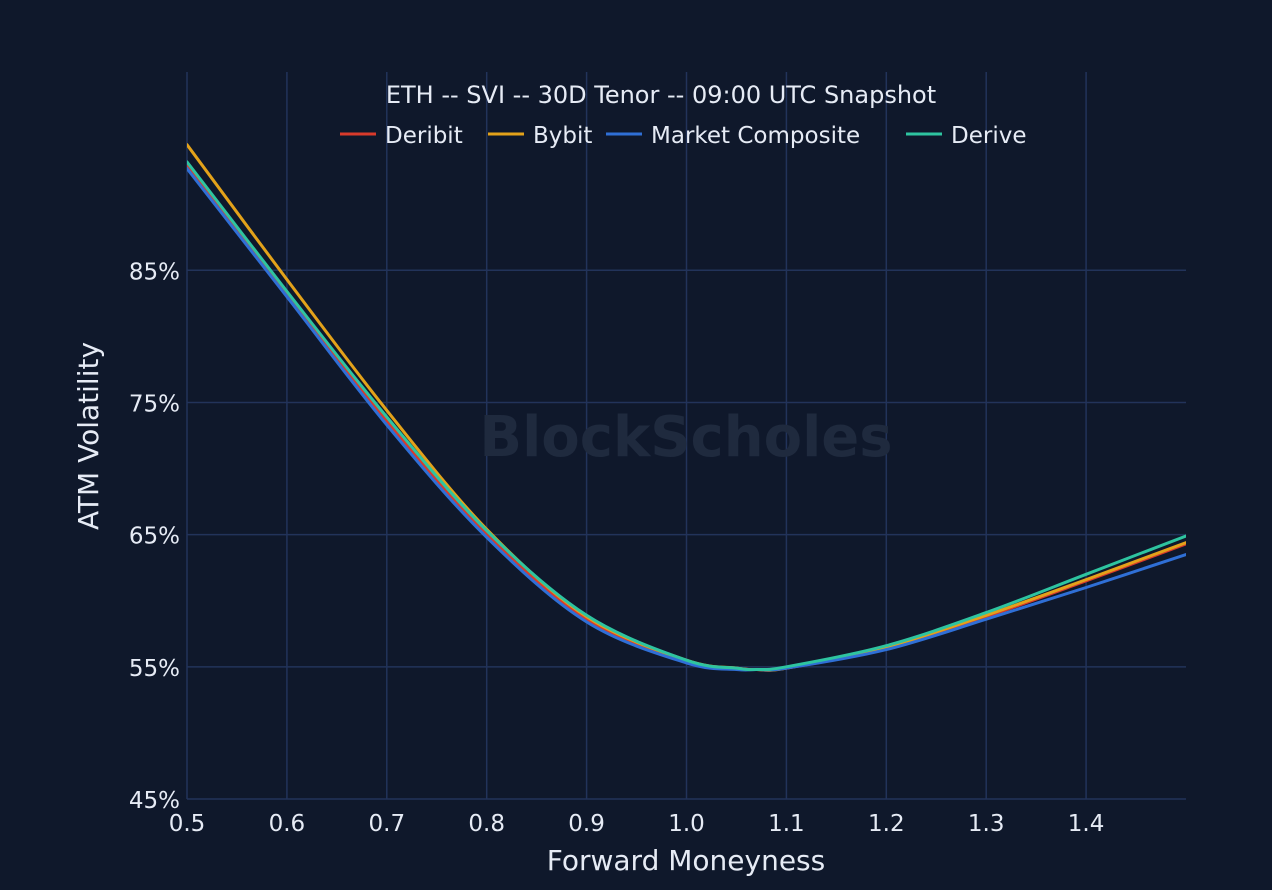 The width and height of the screenshot is (1272, 890). What do you see at coordinates (154, 272) in the screenshot?
I see `y-tick-label: 85%` at bounding box center [154, 272].